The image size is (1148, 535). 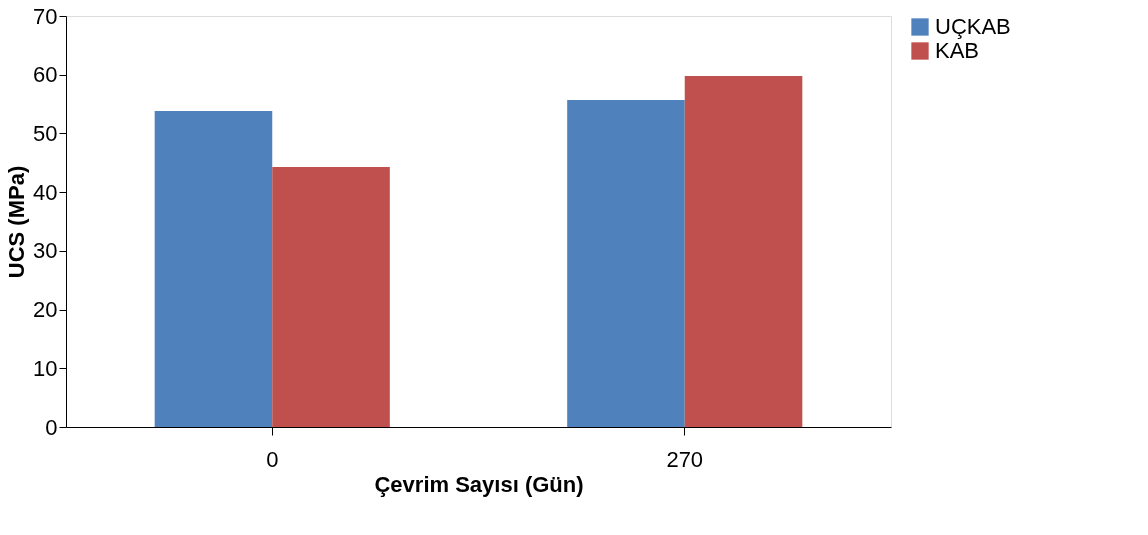 What do you see at coordinates (45, 368) in the screenshot?
I see `y-tick-label: 10` at bounding box center [45, 368].